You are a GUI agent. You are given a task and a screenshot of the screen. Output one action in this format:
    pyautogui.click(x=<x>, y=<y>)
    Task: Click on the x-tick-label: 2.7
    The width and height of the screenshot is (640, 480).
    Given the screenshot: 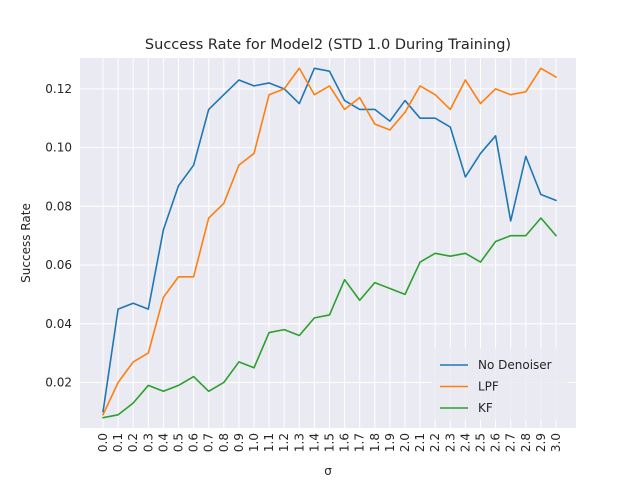 What is the action you would take?
    pyautogui.click(x=511, y=442)
    